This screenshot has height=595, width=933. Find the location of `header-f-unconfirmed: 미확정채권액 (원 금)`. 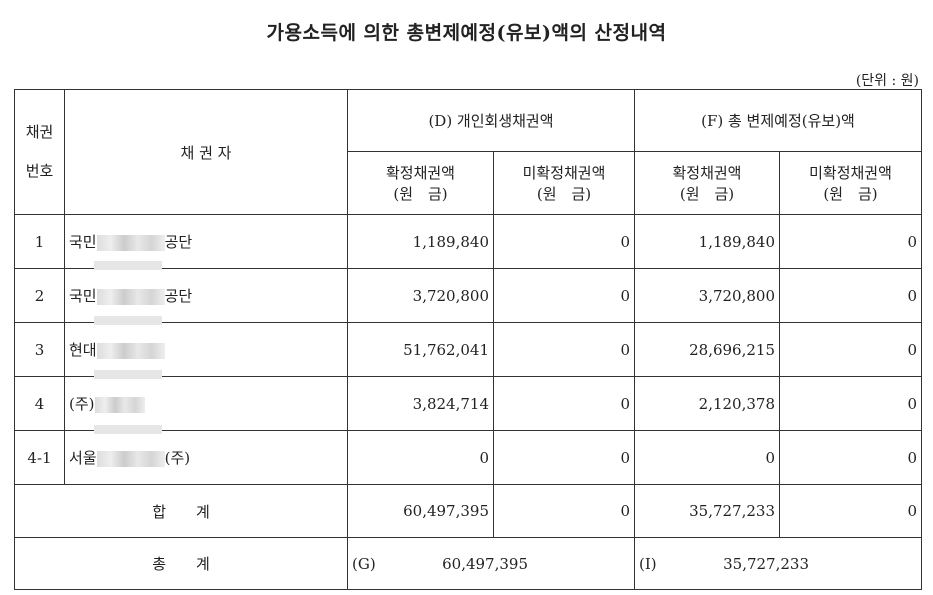

header-f-unconfirmed: 미확정채권액 (원 금) is located at coordinates (850, 183).